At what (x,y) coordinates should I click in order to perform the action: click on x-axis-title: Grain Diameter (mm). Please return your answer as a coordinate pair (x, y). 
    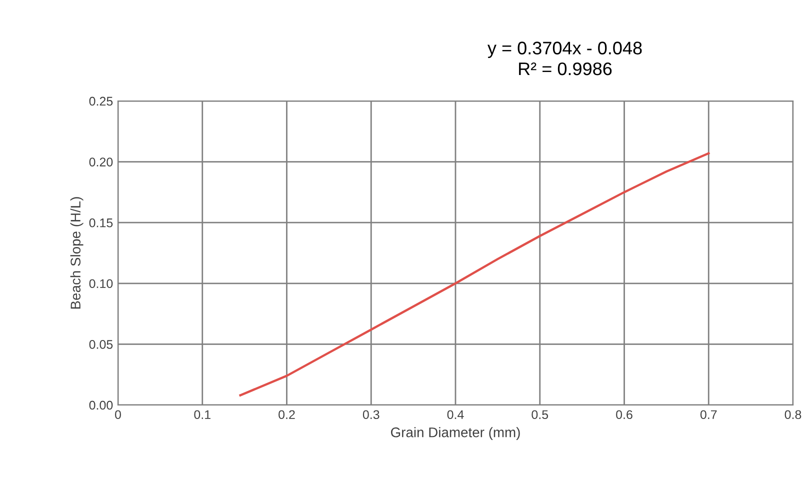
    Looking at the image, I should click on (455, 433).